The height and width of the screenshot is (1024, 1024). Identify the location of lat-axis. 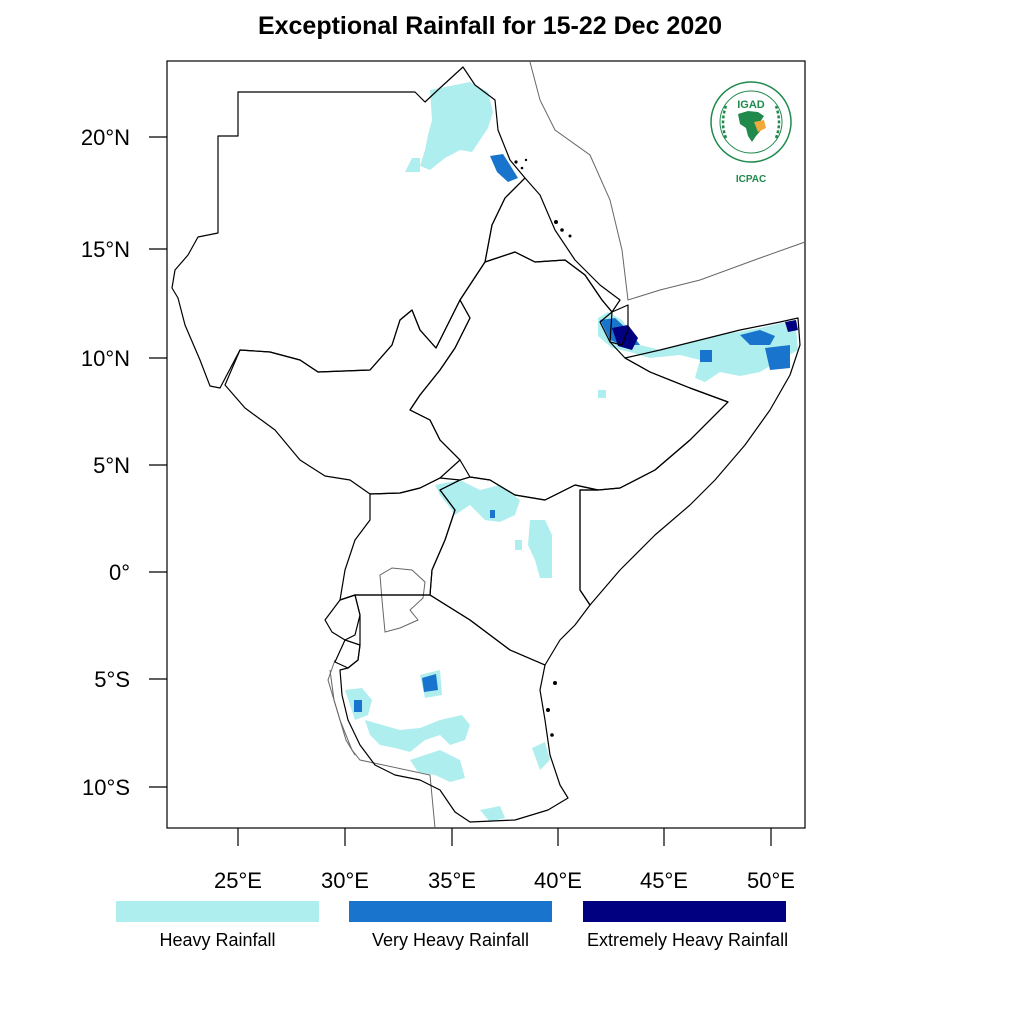
(158, 462).